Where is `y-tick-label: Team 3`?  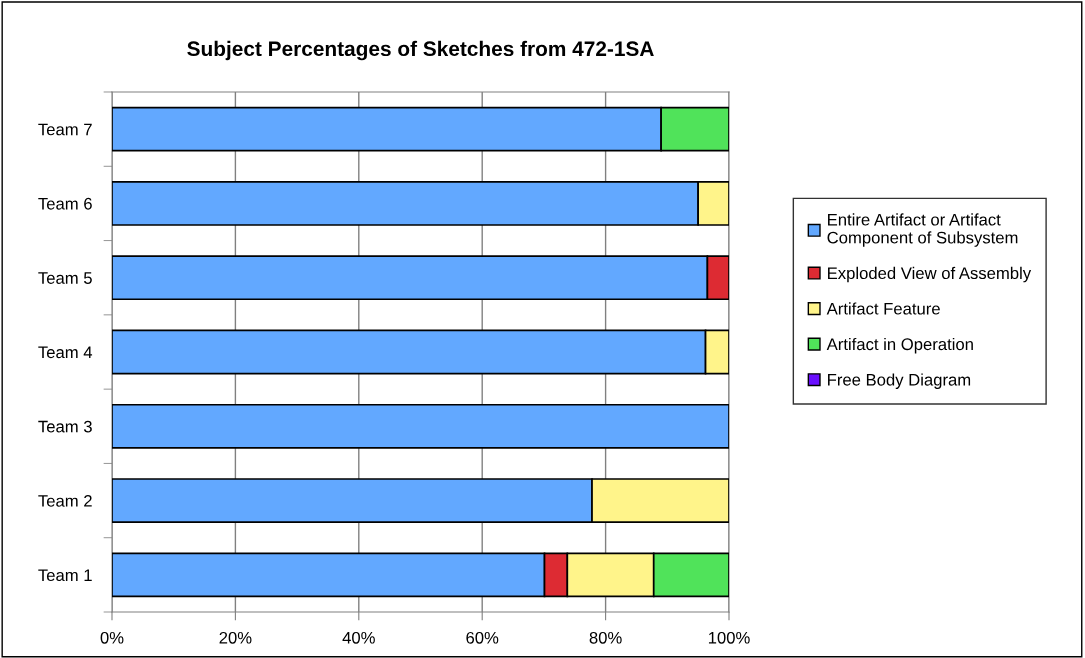 y-tick-label: Team 3 is located at coordinates (65, 426).